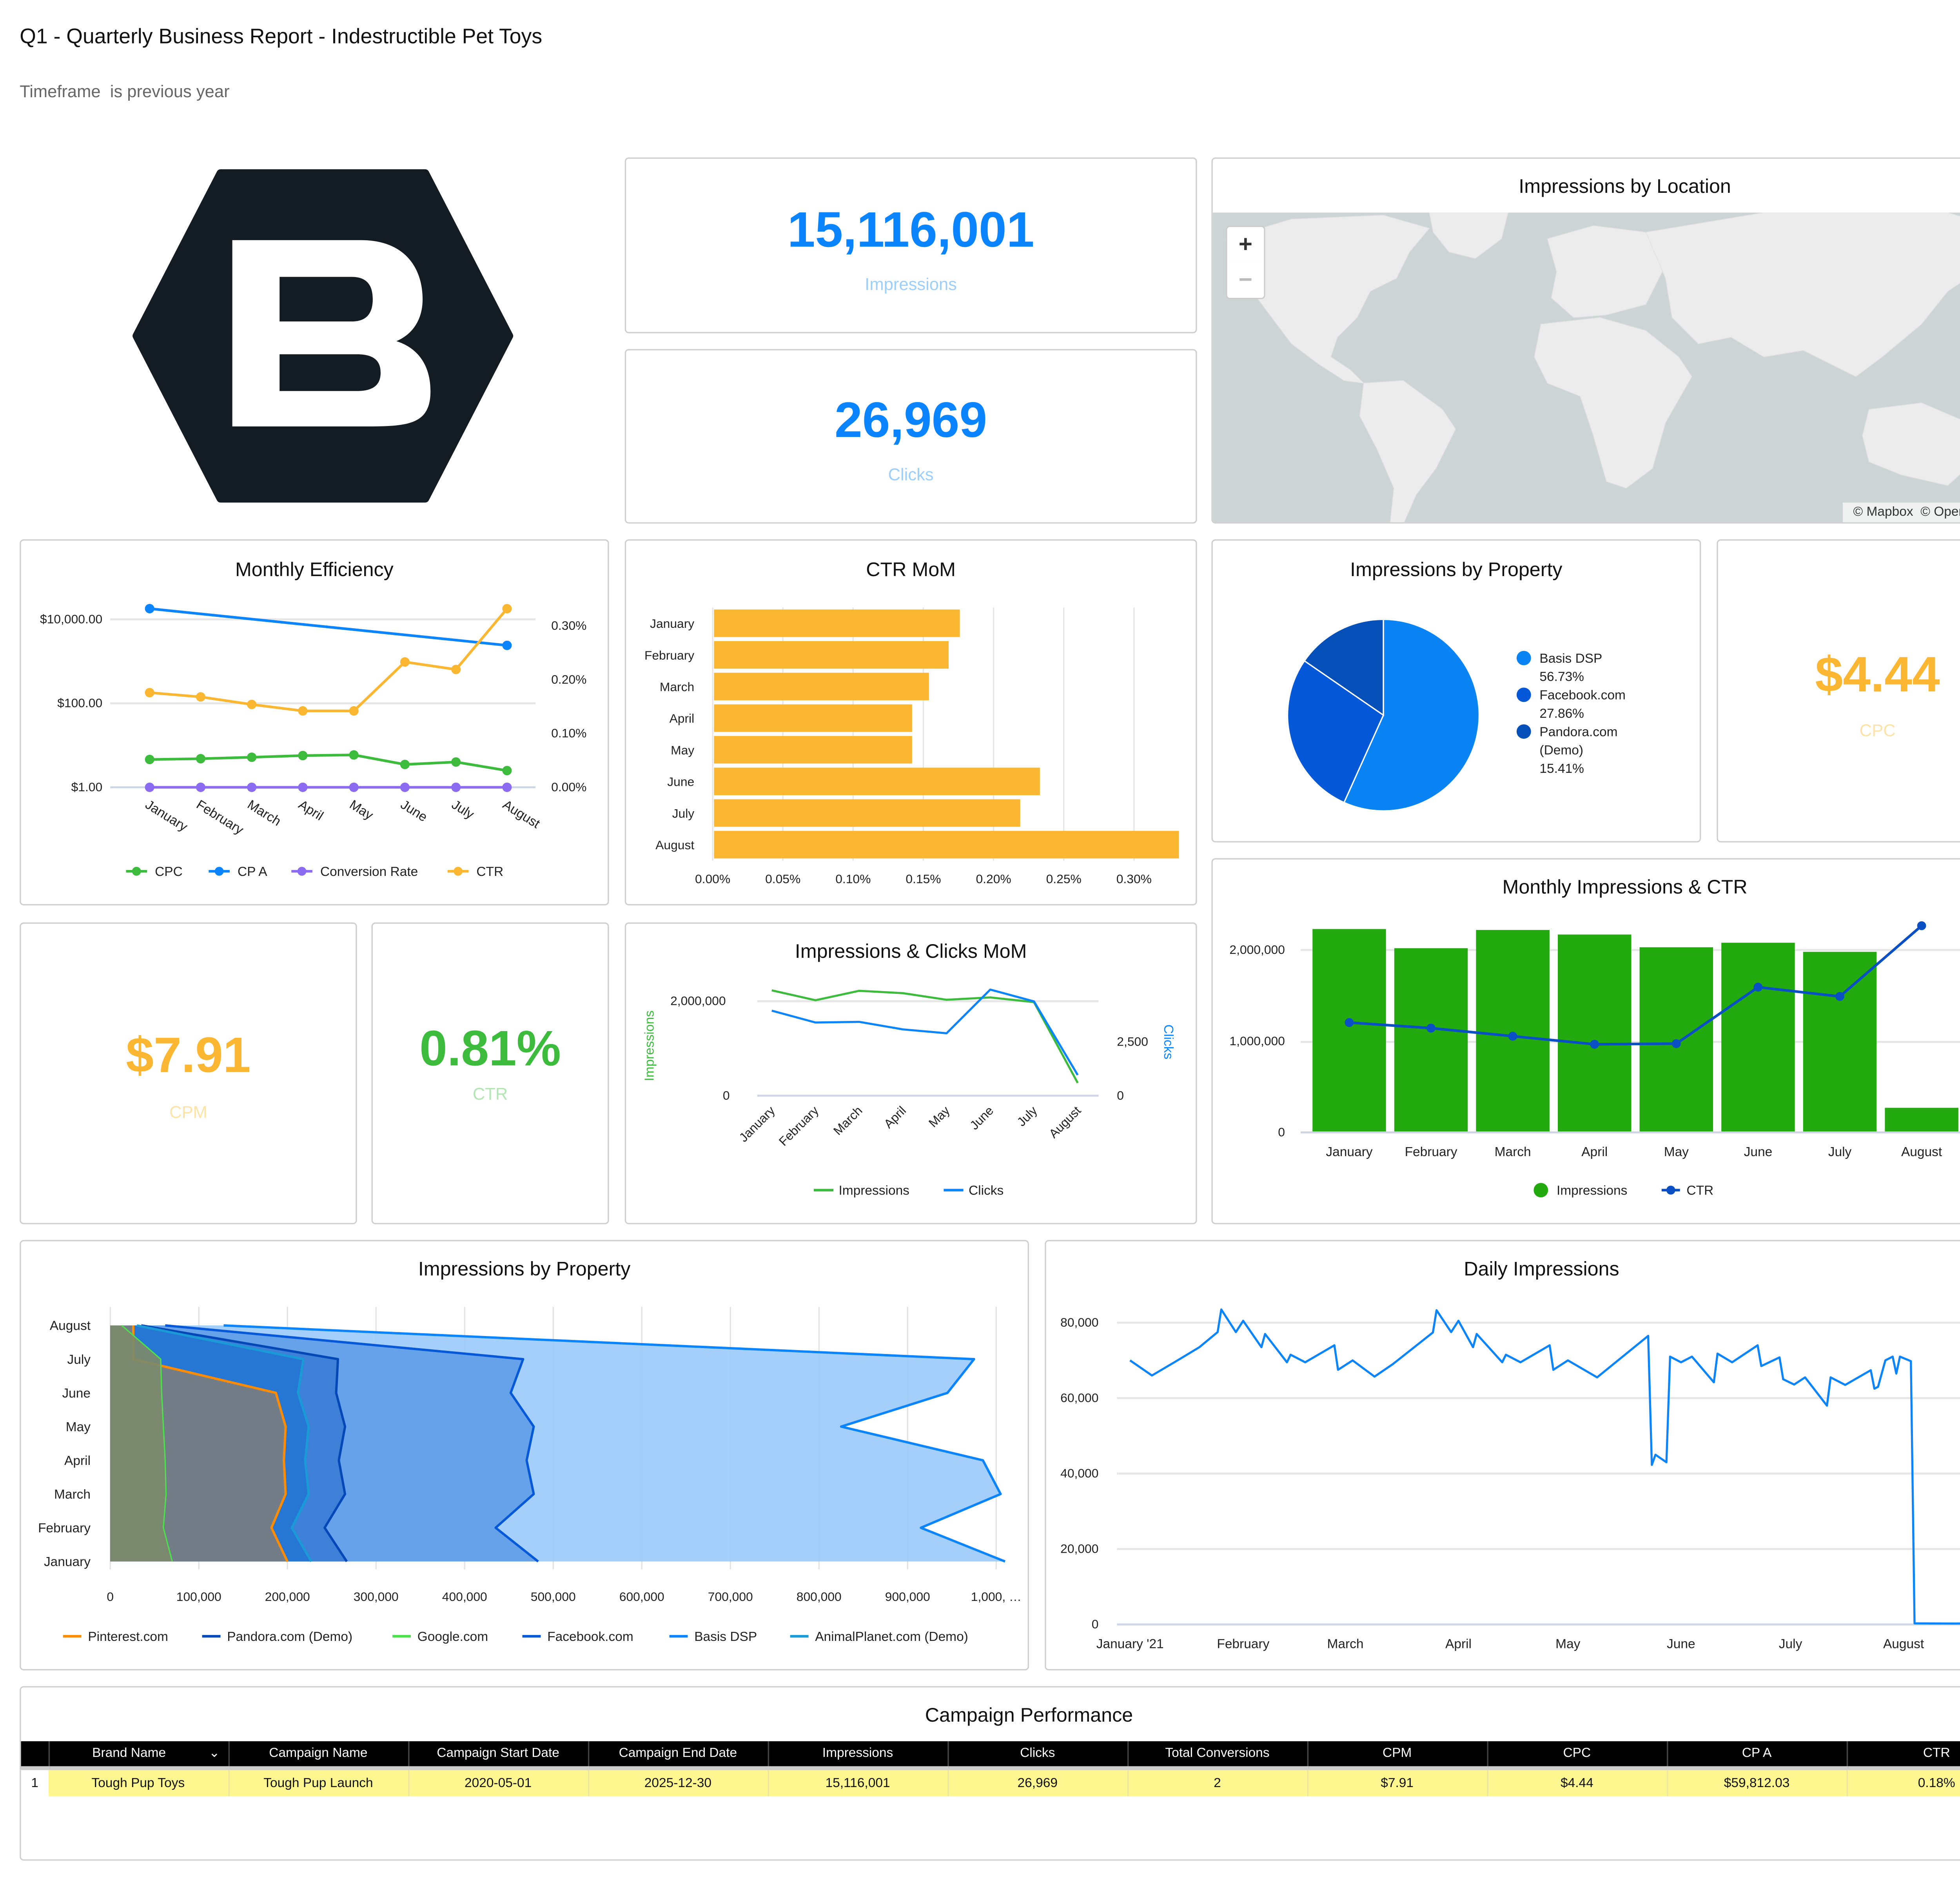 This screenshot has height=1878, width=1960. What do you see at coordinates (1903, 1754) in the screenshot?
I see `column-header-ctr: CTR` at bounding box center [1903, 1754].